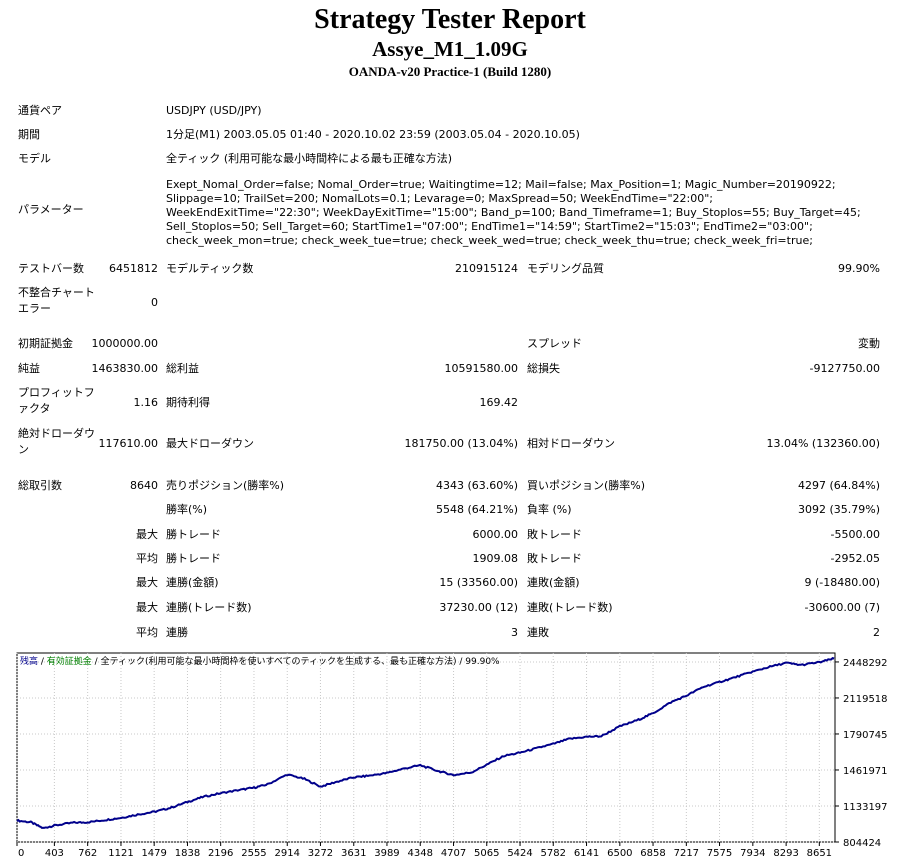 This screenshot has width=900, height=862. I want to click on legend-margin: 有効証拠金, so click(69, 661).